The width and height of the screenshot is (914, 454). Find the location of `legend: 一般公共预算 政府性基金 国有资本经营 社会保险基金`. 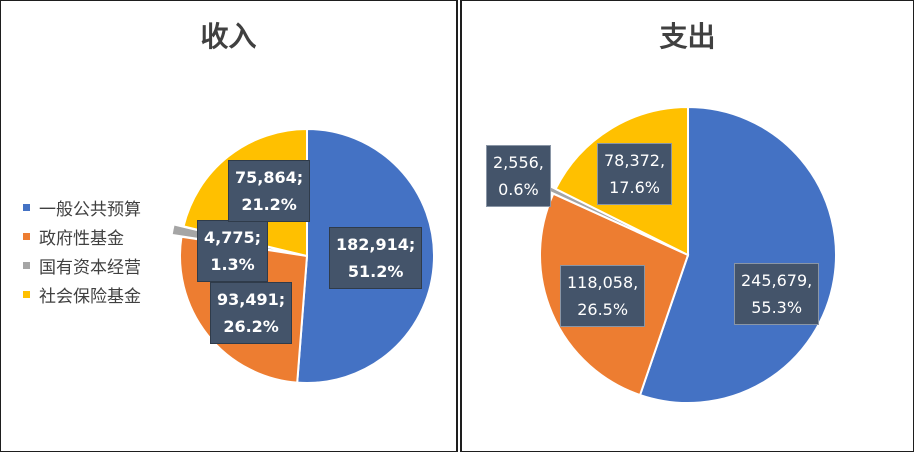

legend: 一般公共预算 政府性基金 国有资本经营 社会保险基金 is located at coordinates (82, 251).